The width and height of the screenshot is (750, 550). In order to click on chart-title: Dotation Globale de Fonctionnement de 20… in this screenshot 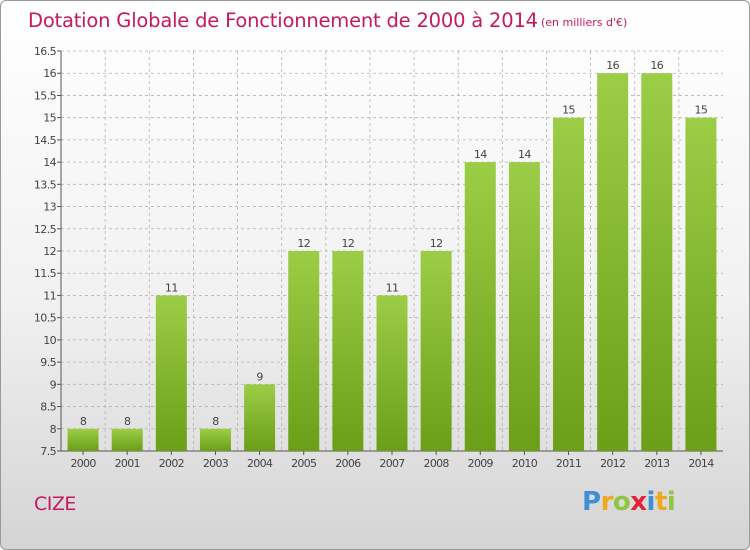, I will do `click(283, 20)`.